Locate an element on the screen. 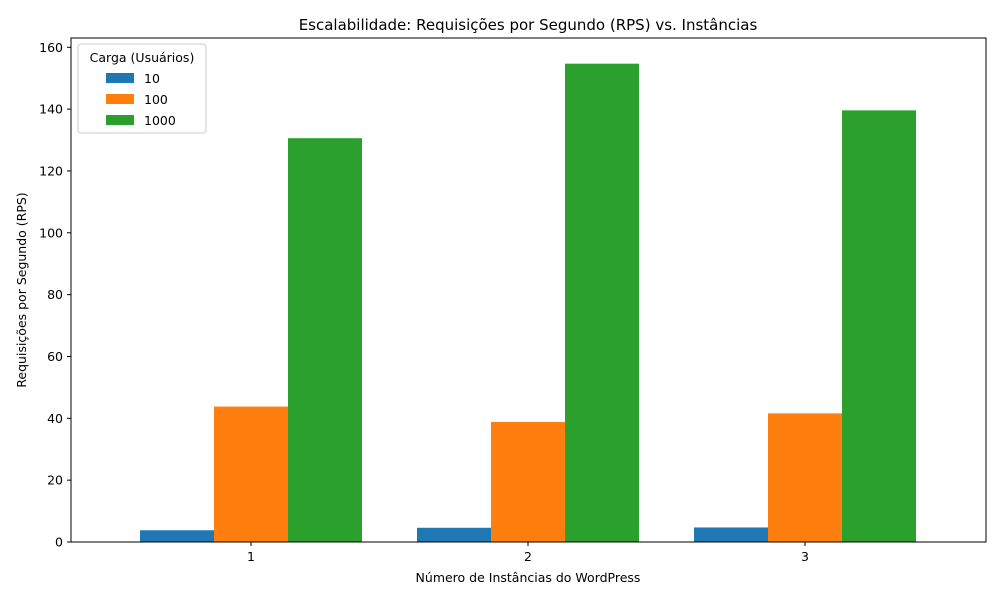 The height and width of the screenshot is (600, 1000). legend-box is located at coordinates (142, 88).